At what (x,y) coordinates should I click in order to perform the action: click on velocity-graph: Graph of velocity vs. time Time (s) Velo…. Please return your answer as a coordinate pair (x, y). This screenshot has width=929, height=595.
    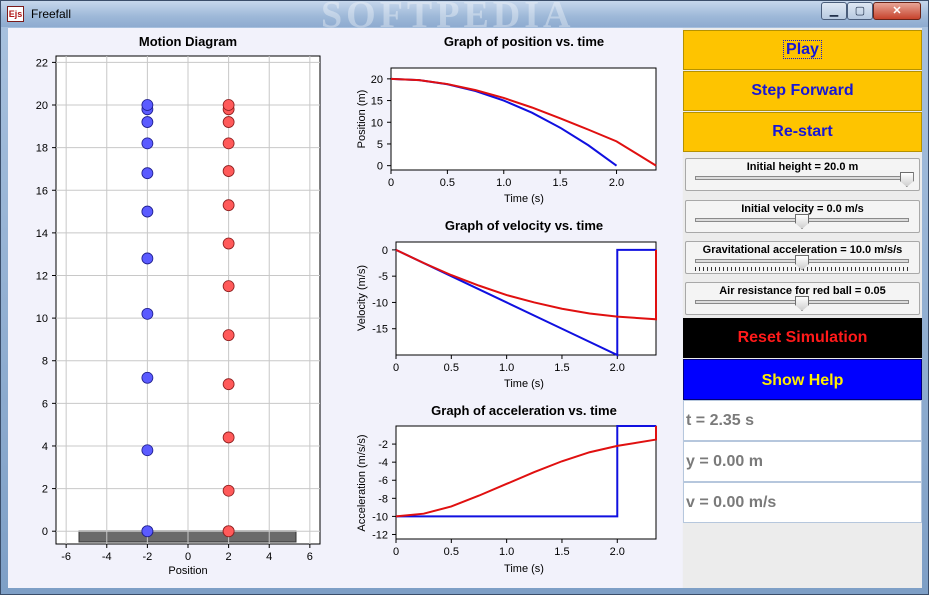
    Looking at the image, I should click on (506, 304).